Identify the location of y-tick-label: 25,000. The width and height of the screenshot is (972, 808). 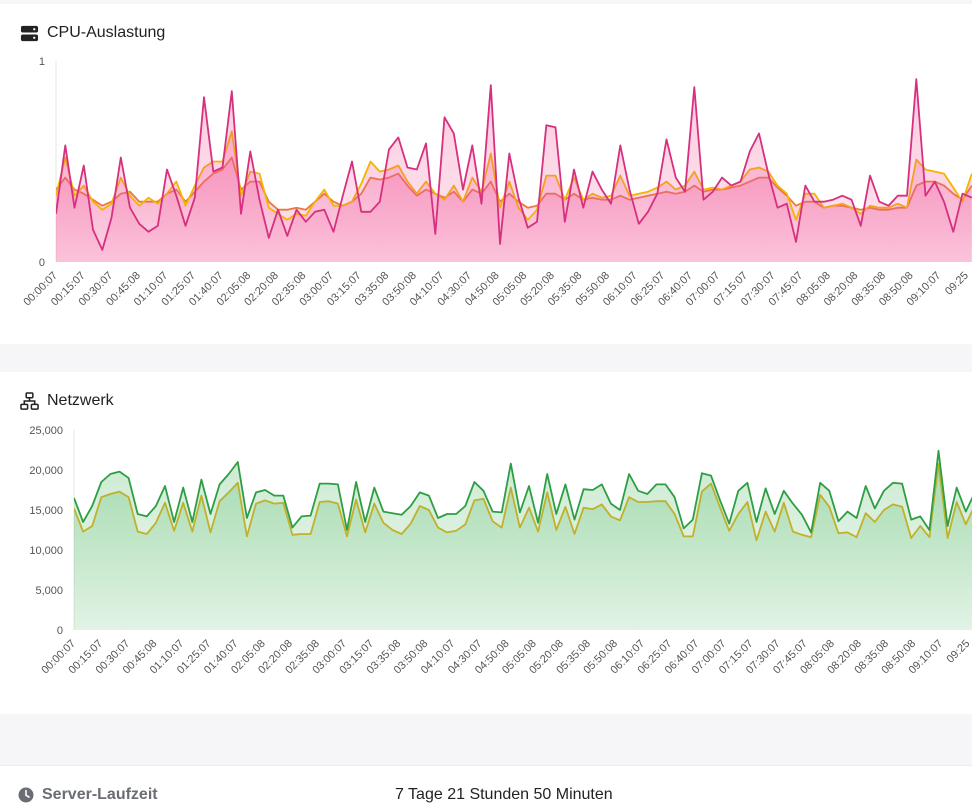
(46, 431).